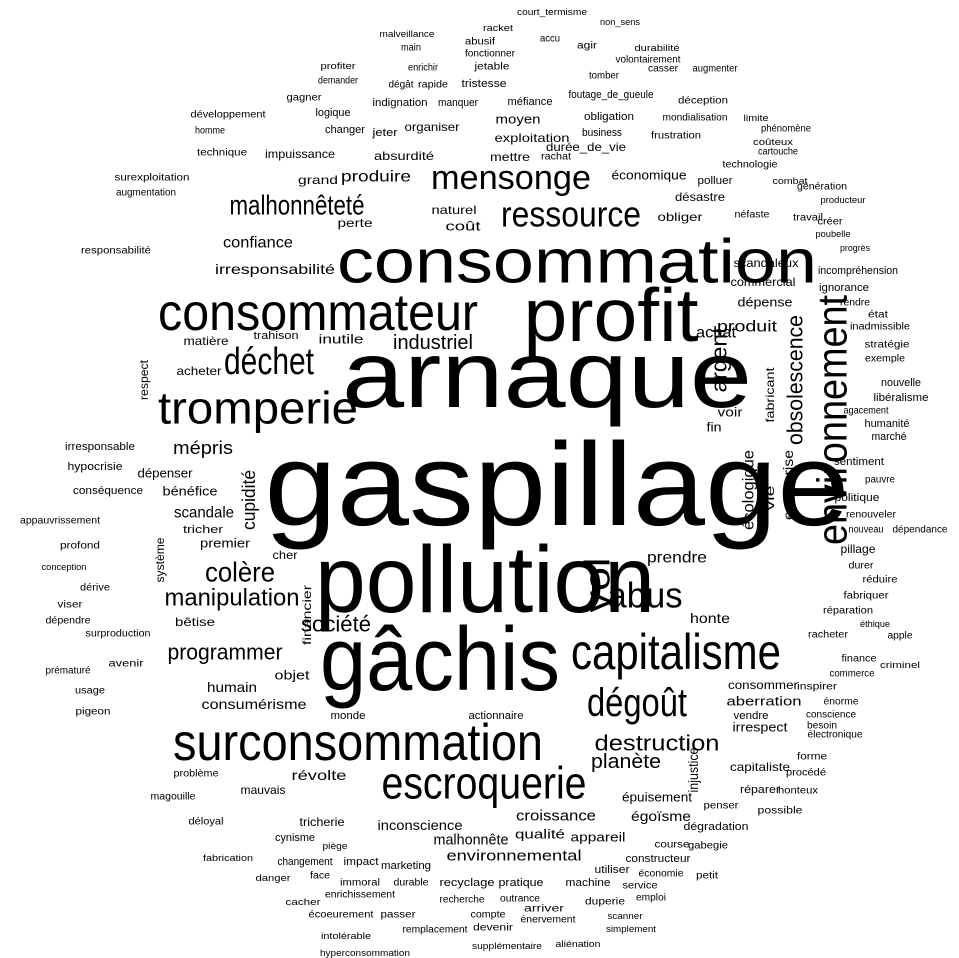 This screenshot has width=959, height=958. I want to click on word: libéralisme, so click(901, 398).